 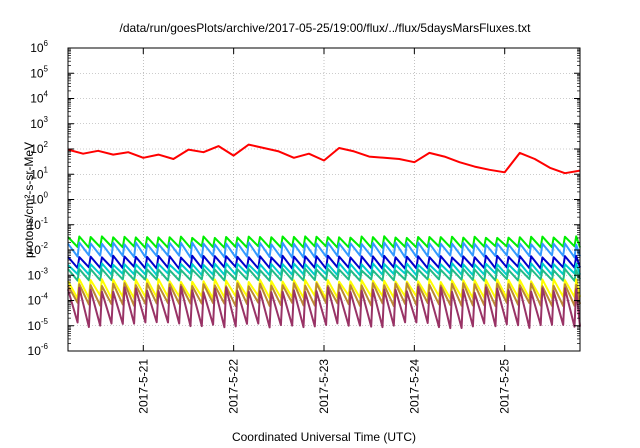 What do you see at coordinates (324, 437) in the screenshot?
I see `x-axis-title: Coordinated Universal Time (UTC)` at bounding box center [324, 437].